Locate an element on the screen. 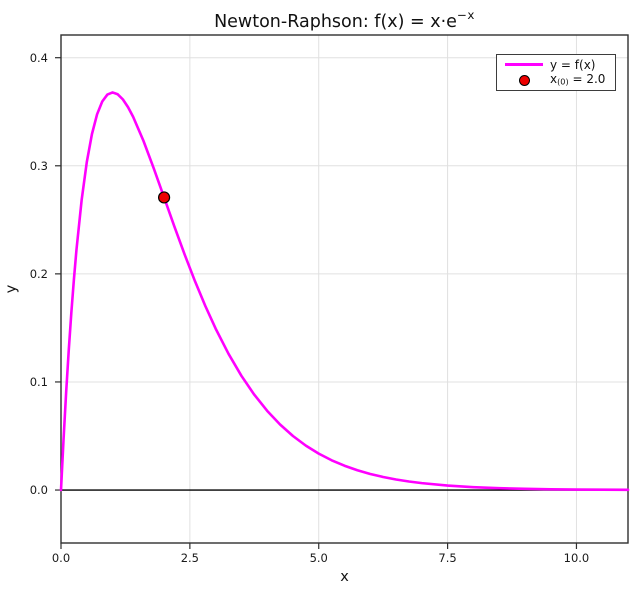  chart-title: Newton-Raphson: f(x) = x·e−x is located at coordinates (344, 17).